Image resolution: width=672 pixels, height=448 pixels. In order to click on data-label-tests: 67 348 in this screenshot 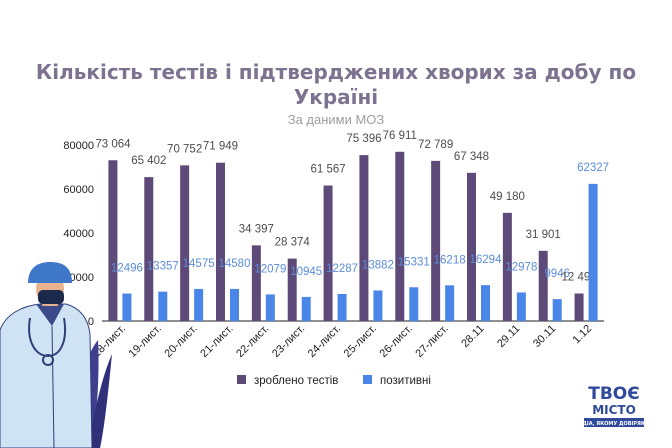, I will do `click(471, 157)`.